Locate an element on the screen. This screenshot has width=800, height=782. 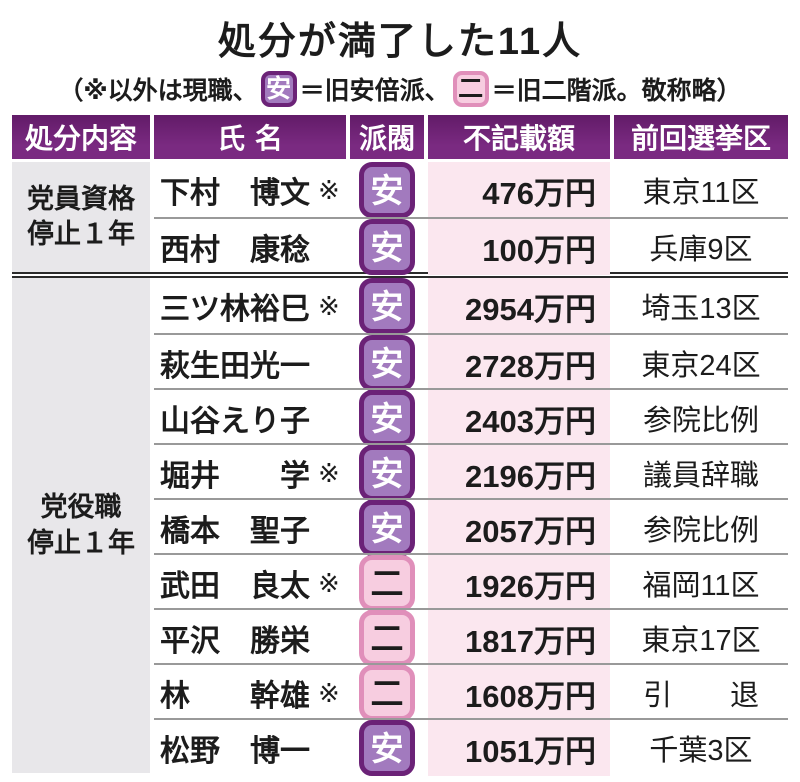
member-name: 西村 康稔 is located at coordinates (235, 250).